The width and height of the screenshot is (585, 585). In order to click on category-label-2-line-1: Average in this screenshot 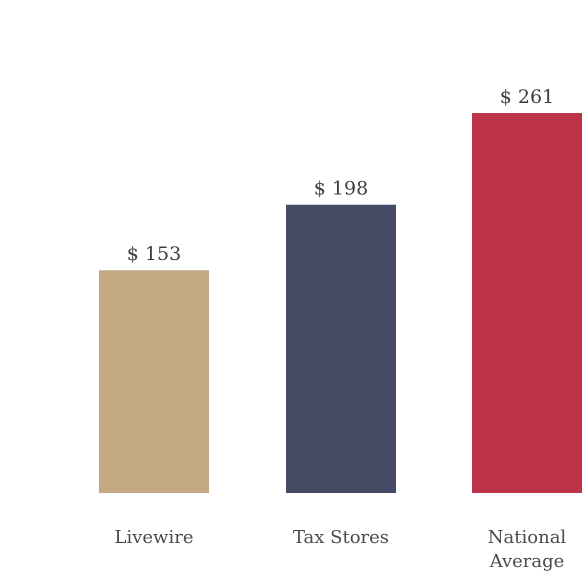, I will do `click(527, 561)`.